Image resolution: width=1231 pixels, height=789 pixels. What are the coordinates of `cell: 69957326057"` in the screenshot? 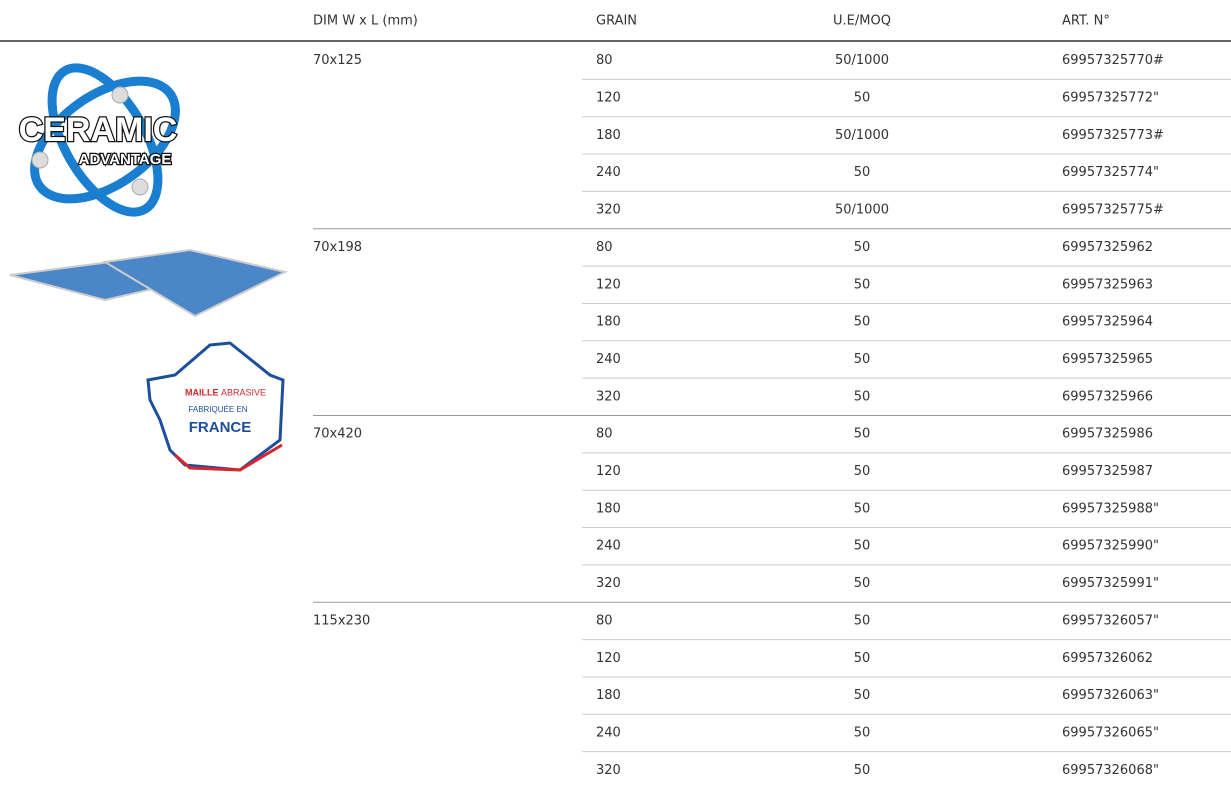 It's located at (1110, 620).